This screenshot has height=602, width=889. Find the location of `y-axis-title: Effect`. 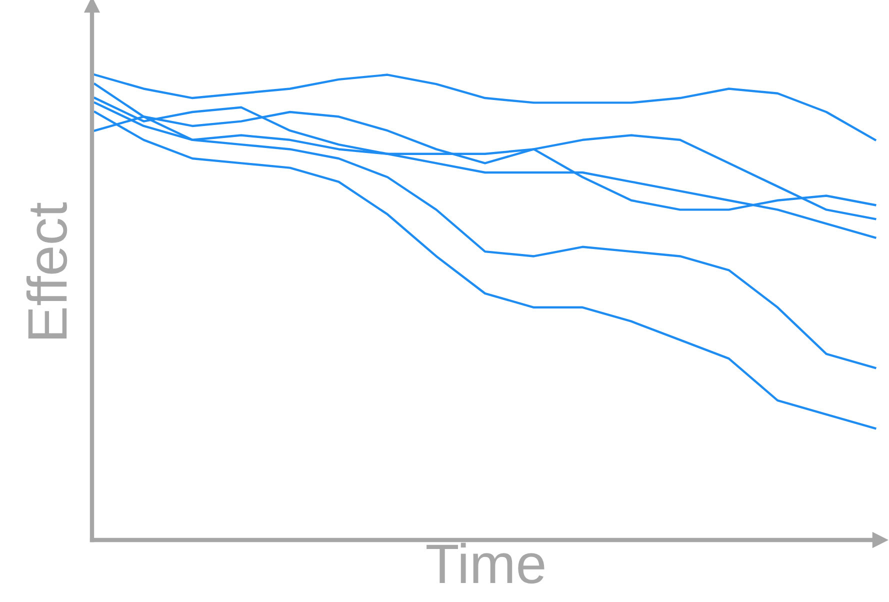

y-axis-title: Effect is located at coordinates (47, 270).